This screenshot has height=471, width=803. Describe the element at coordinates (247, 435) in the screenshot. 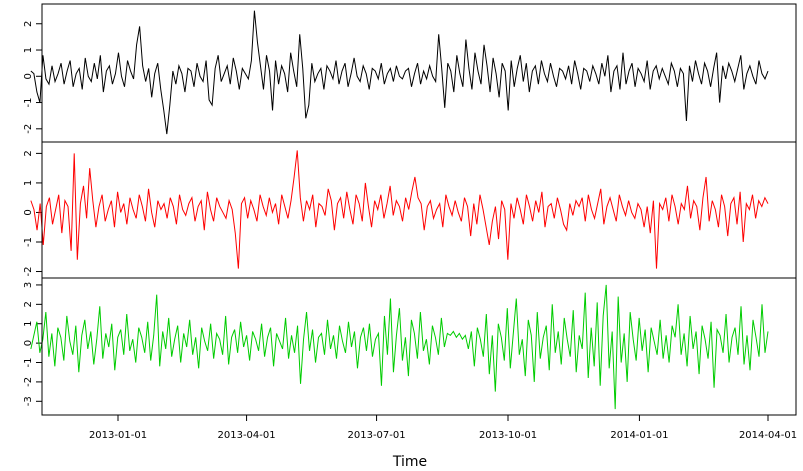

I see `x-tick-label: 2013-04-01` at that location.